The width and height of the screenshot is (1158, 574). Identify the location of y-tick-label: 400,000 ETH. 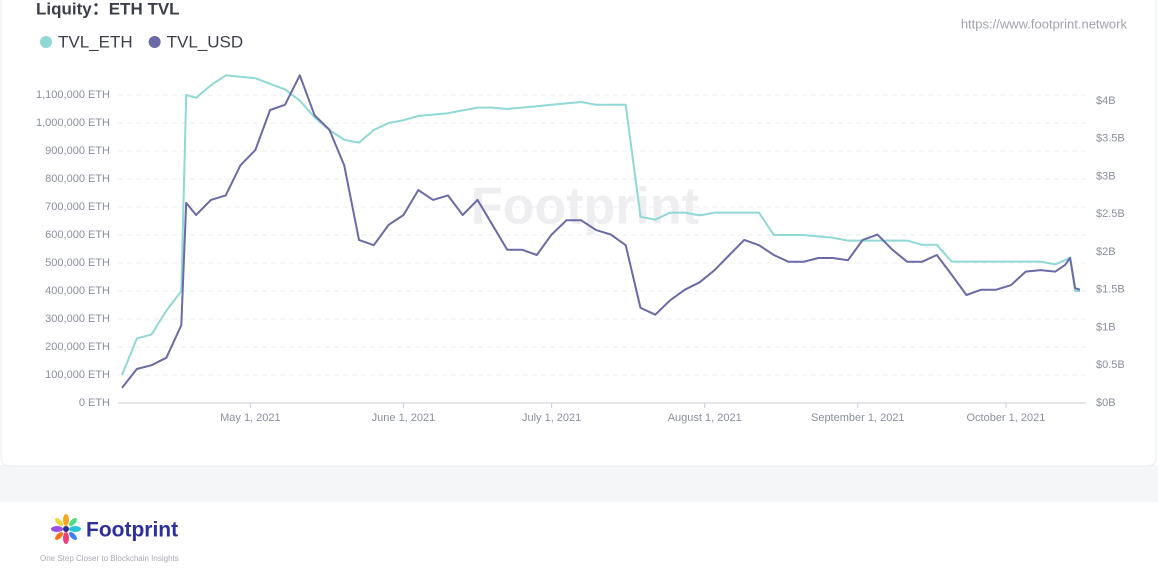
(77, 291).